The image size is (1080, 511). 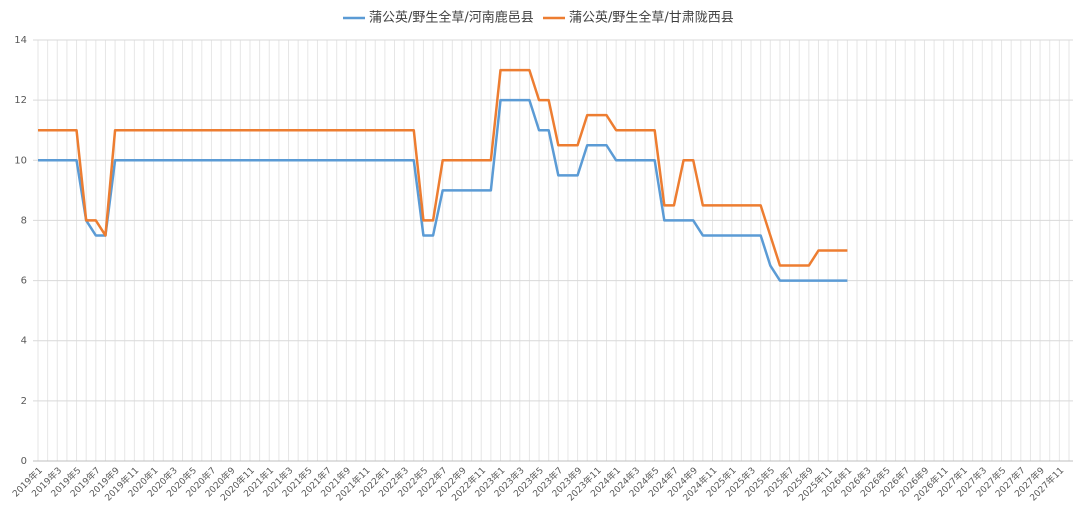 What do you see at coordinates (24, 341) in the screenshot?
I see `y-tick-label: 4` at bounding box center [24, 341].